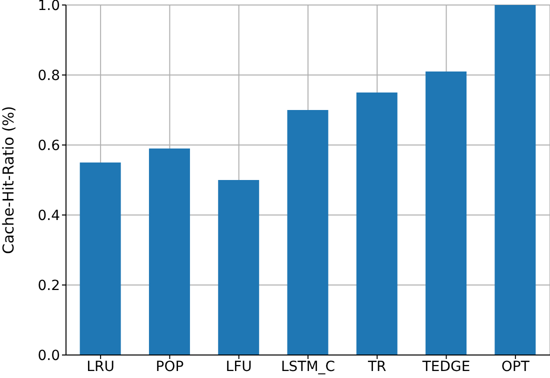 This screenshot has width=550, height=378. I want to click on y-tick-label: 0.8, so click(49, 76).